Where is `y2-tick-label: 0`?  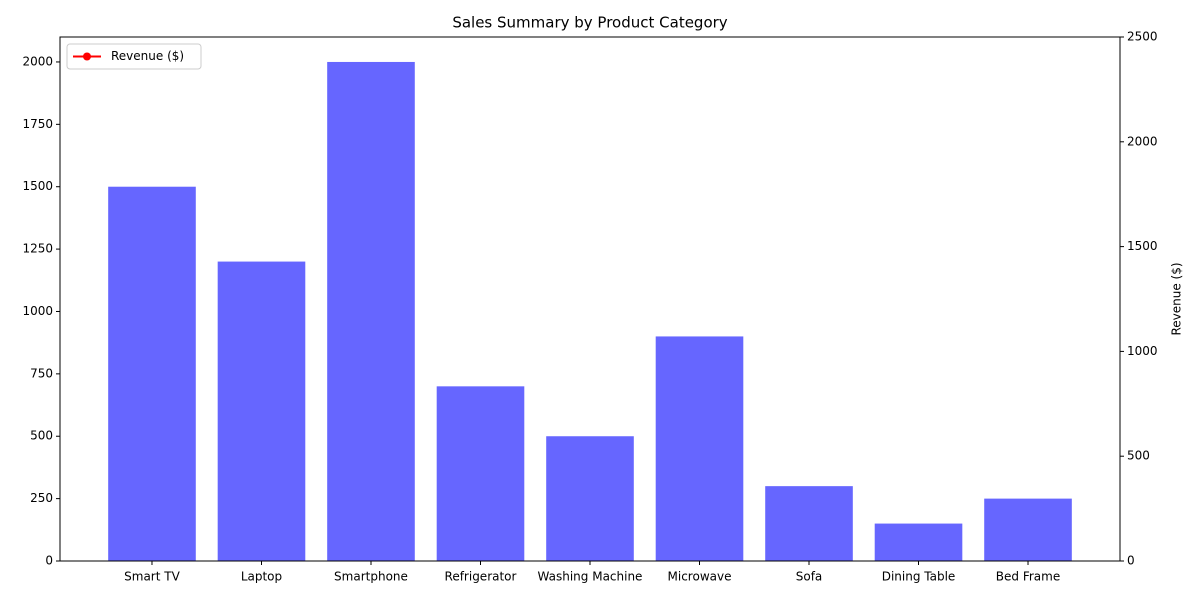 y2-tick-label: 0 is located at coordinates (1131, 561).